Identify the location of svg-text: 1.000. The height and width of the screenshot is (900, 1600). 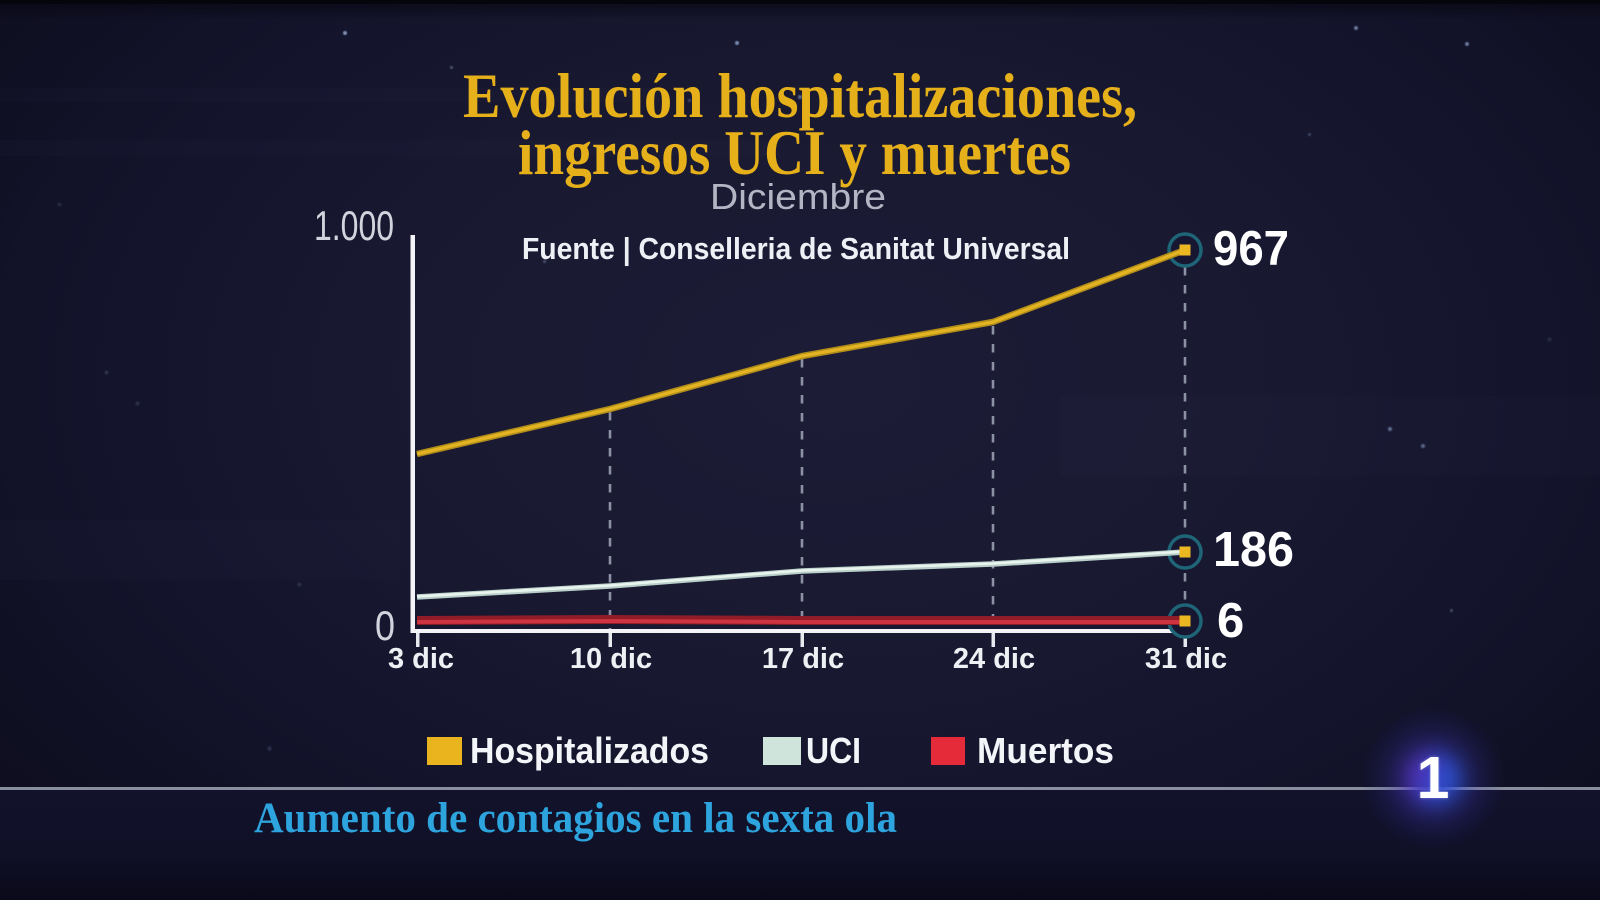
(354, 225).